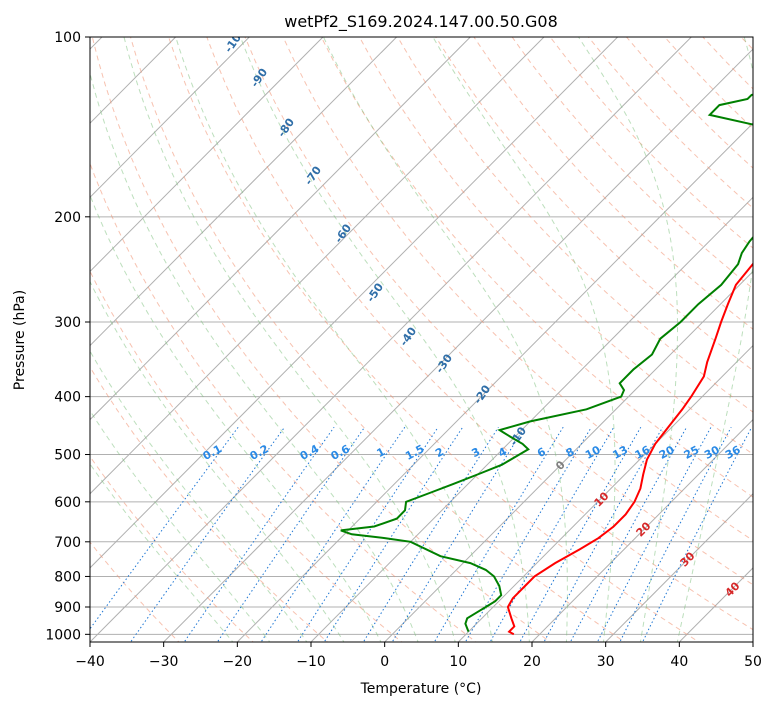 This screenshot has height=708, width=775. I want to click on mixing-ratio-label: 13, so click(620, 452).